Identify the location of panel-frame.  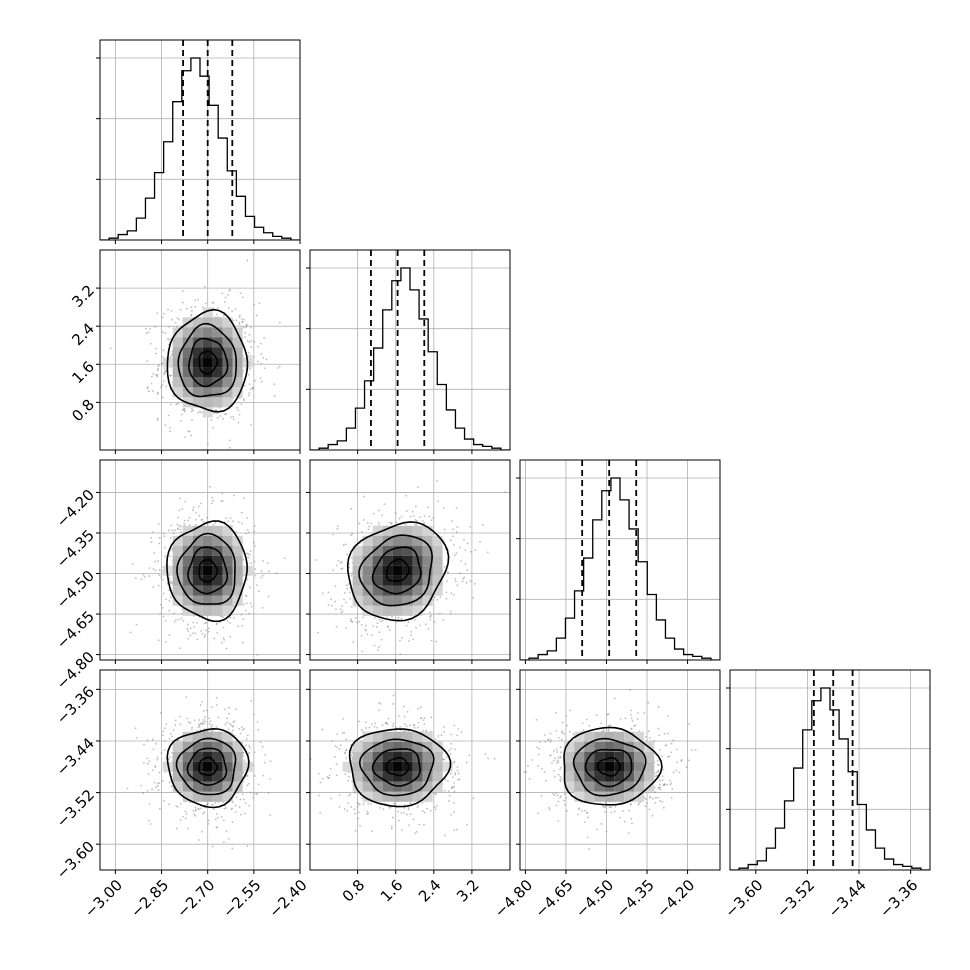
(200, 770).